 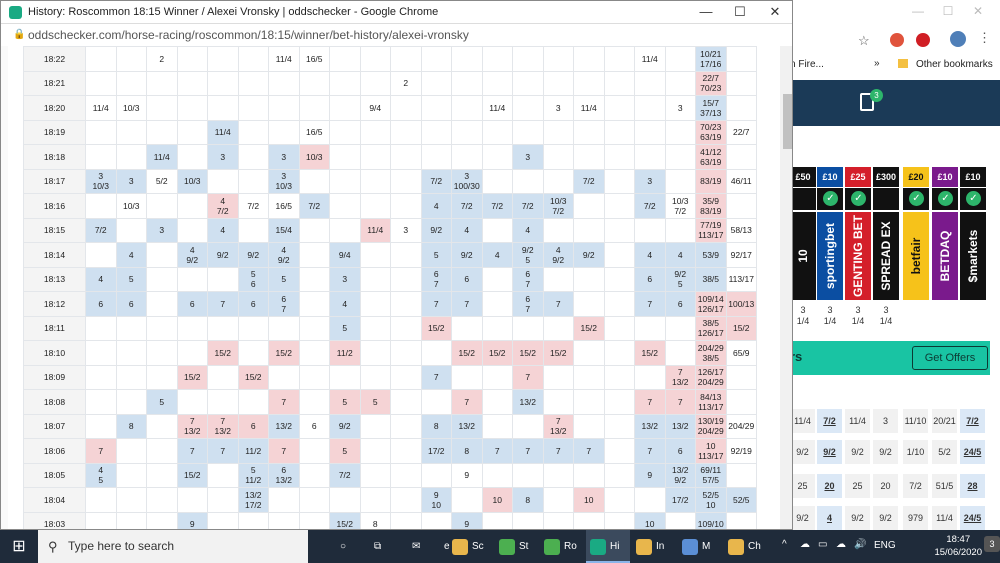 What do you see at coordinates (886, 256) in the screenshot?
I see `bookie-logo-spreadex: SPREAD EX` at bounding box center [886, 256].